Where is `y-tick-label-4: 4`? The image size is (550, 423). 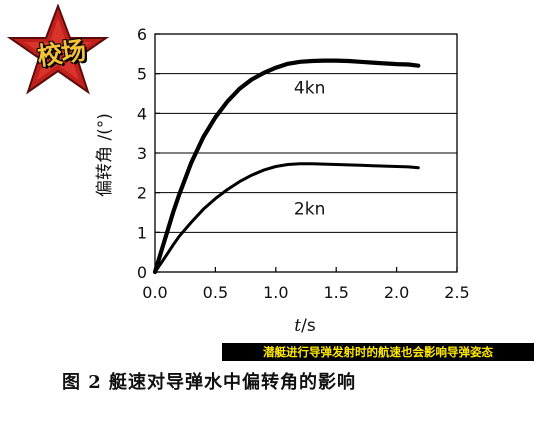 y-tick-label-4: 4 is located at coordinates (142, 113).